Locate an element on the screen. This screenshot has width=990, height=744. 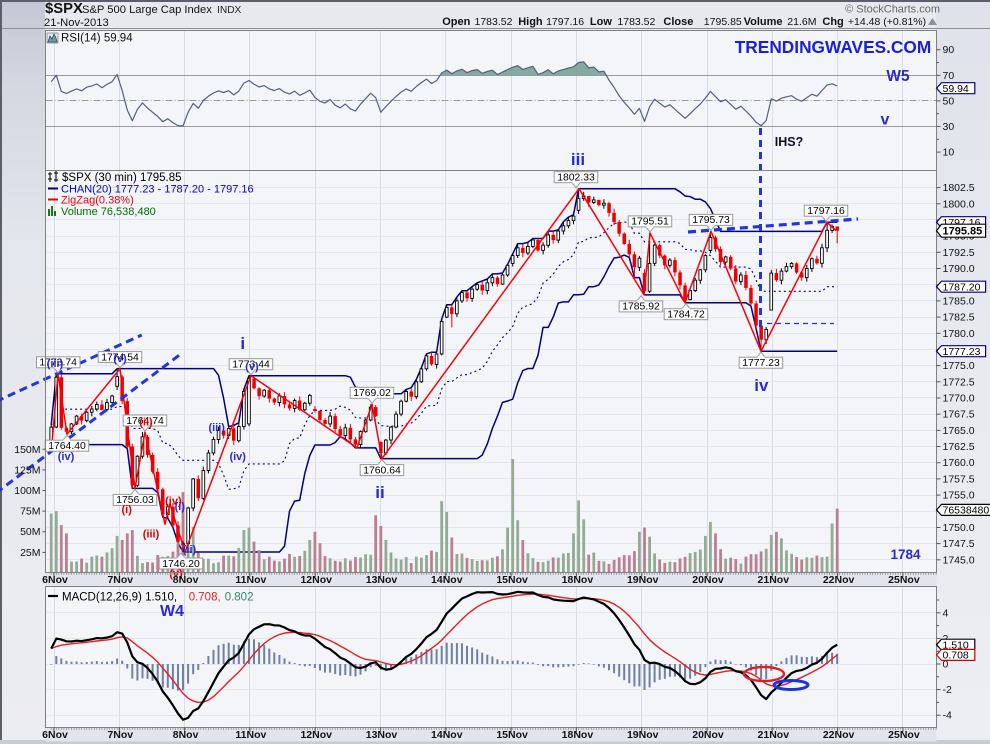
svg-text: -4 is located at coordinates (947, 716).